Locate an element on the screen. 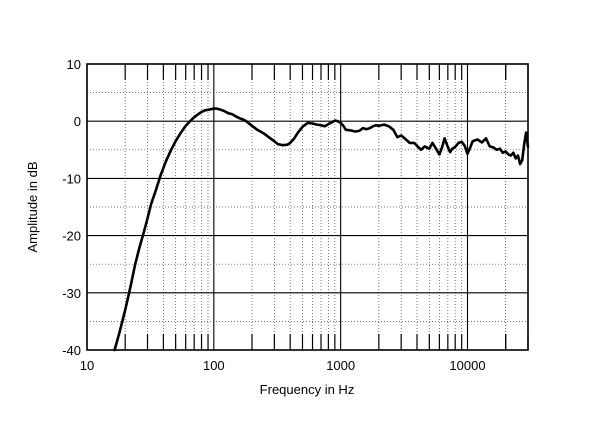  y-tick-label: -30 is located at coordinates (71, 293).